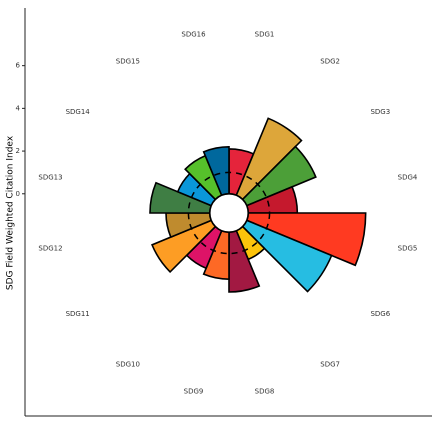 Image resolution: width=438 pixels, height=442 pixels. I want to click on category-label: SDG4, so click(408, 177).